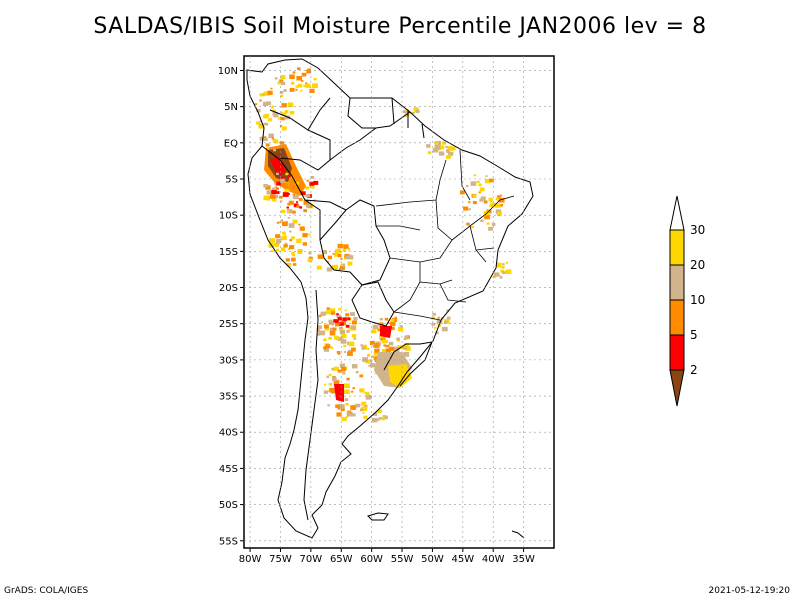 The image size is (800, 600). Describe the element at coordinates (445, 235) in the screenshot. I see `brazil-states` at that location.